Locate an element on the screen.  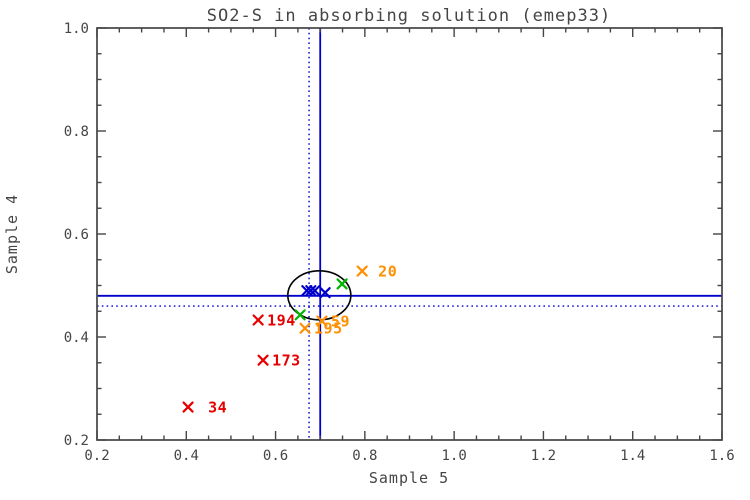
y-tick-label: 1.0 is located at coordinates (76, 29).